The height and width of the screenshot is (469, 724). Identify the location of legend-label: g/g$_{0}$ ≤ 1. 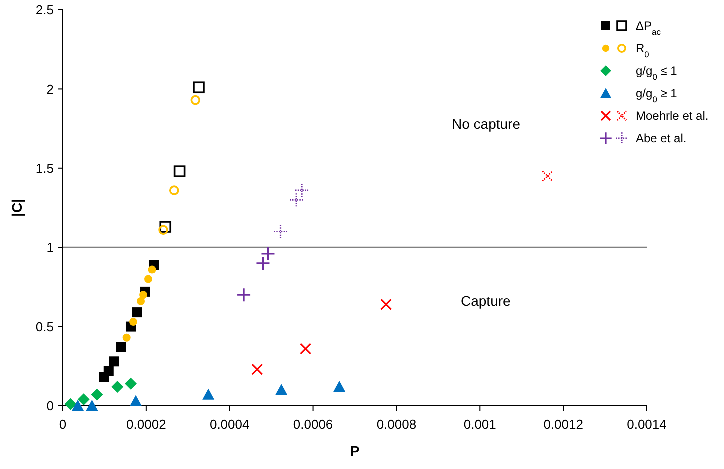
(657, 73).